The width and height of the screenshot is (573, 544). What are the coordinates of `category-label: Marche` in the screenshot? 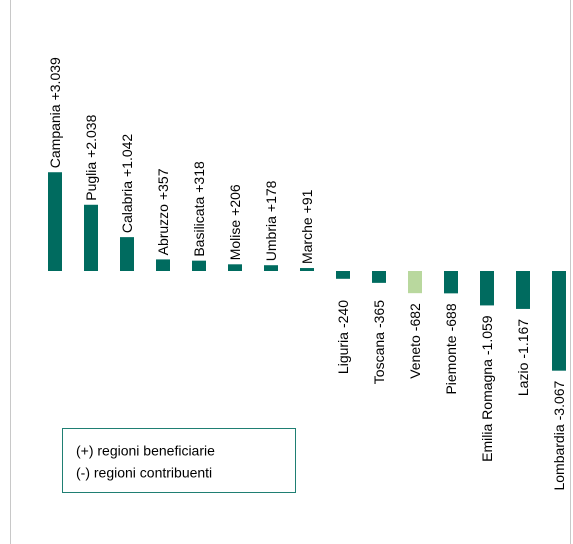 It's located at (307, 240).